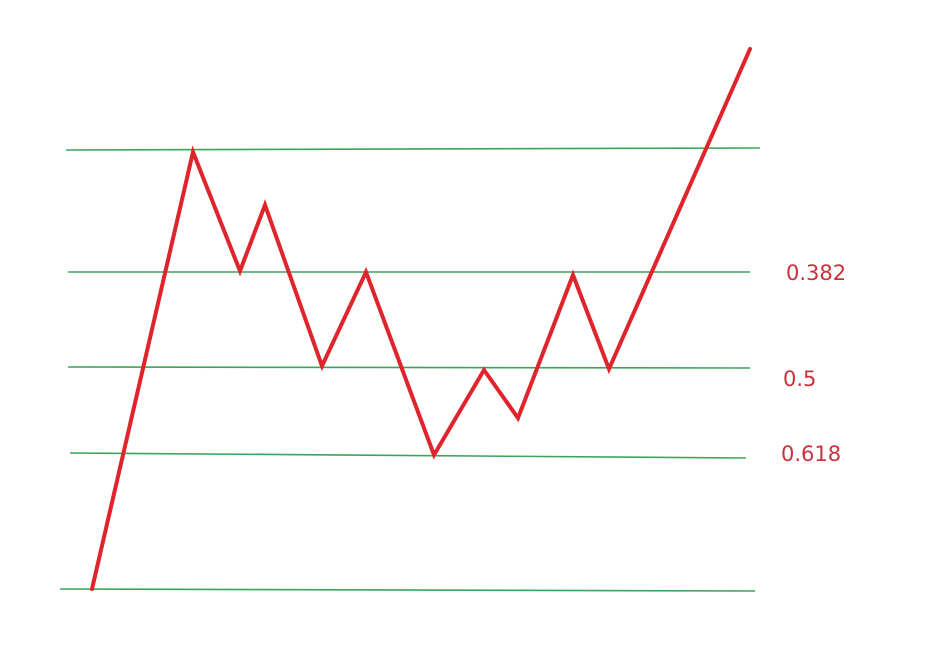 The image size is (940, 659). I want to click on level-line-top, so click(413, 149).